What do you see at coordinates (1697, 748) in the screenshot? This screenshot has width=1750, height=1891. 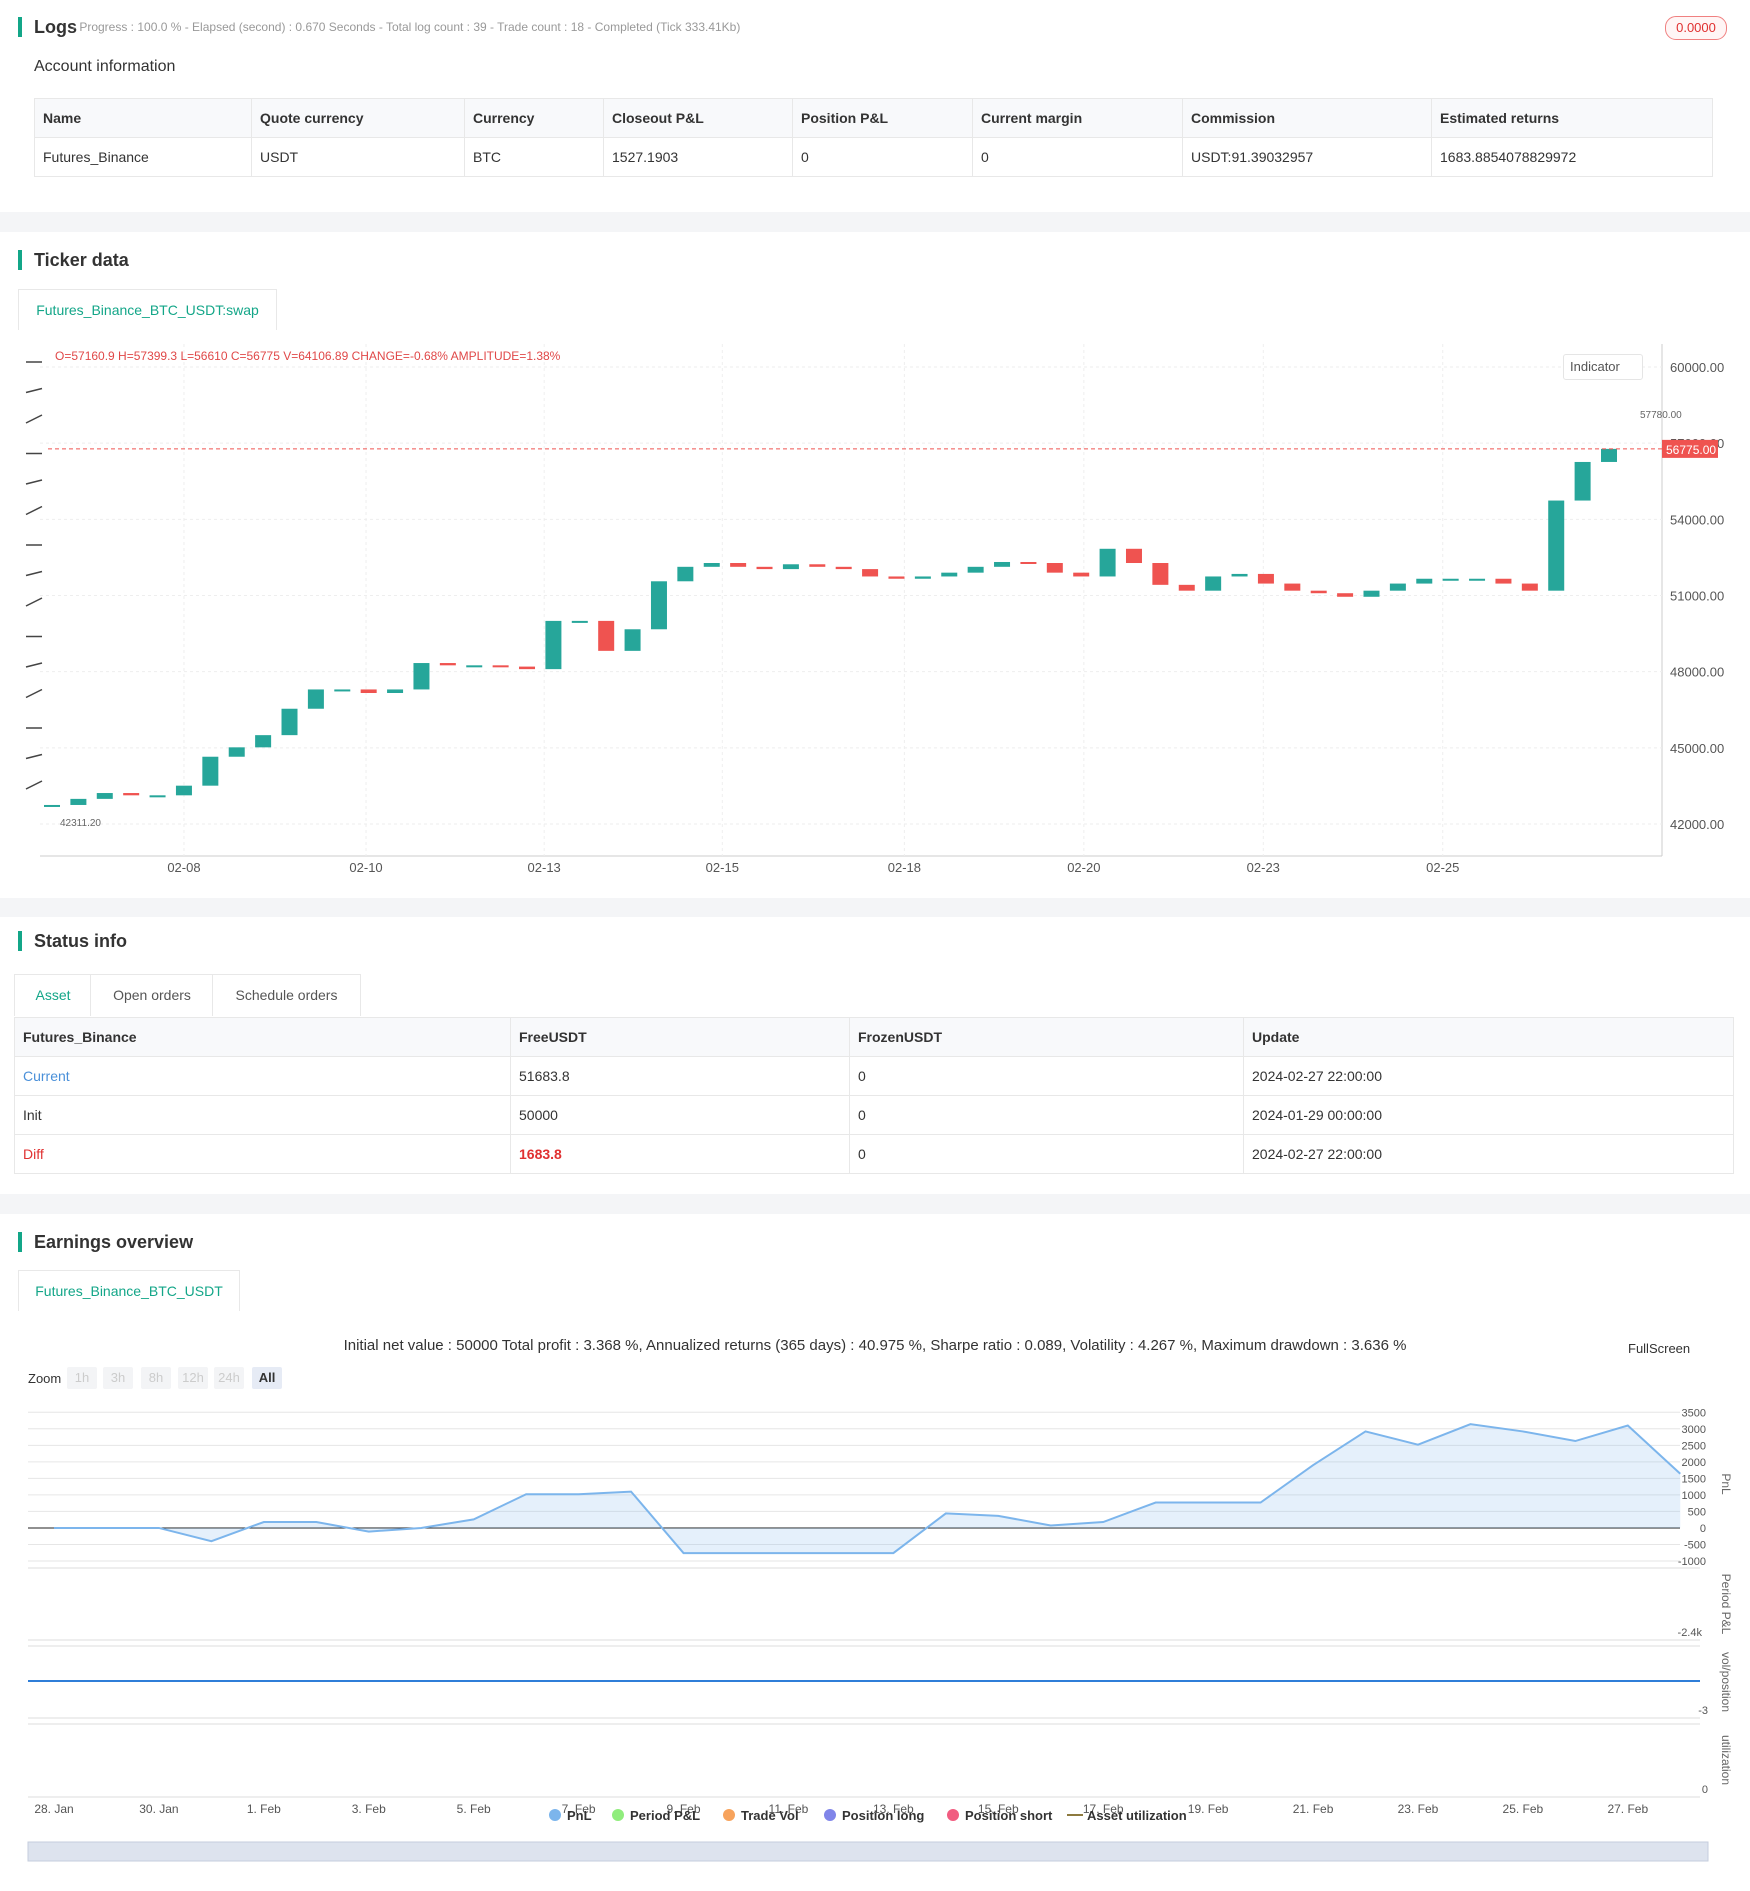 I see `y-tick-label: 45000.00` at bounding box center [1697, 748].